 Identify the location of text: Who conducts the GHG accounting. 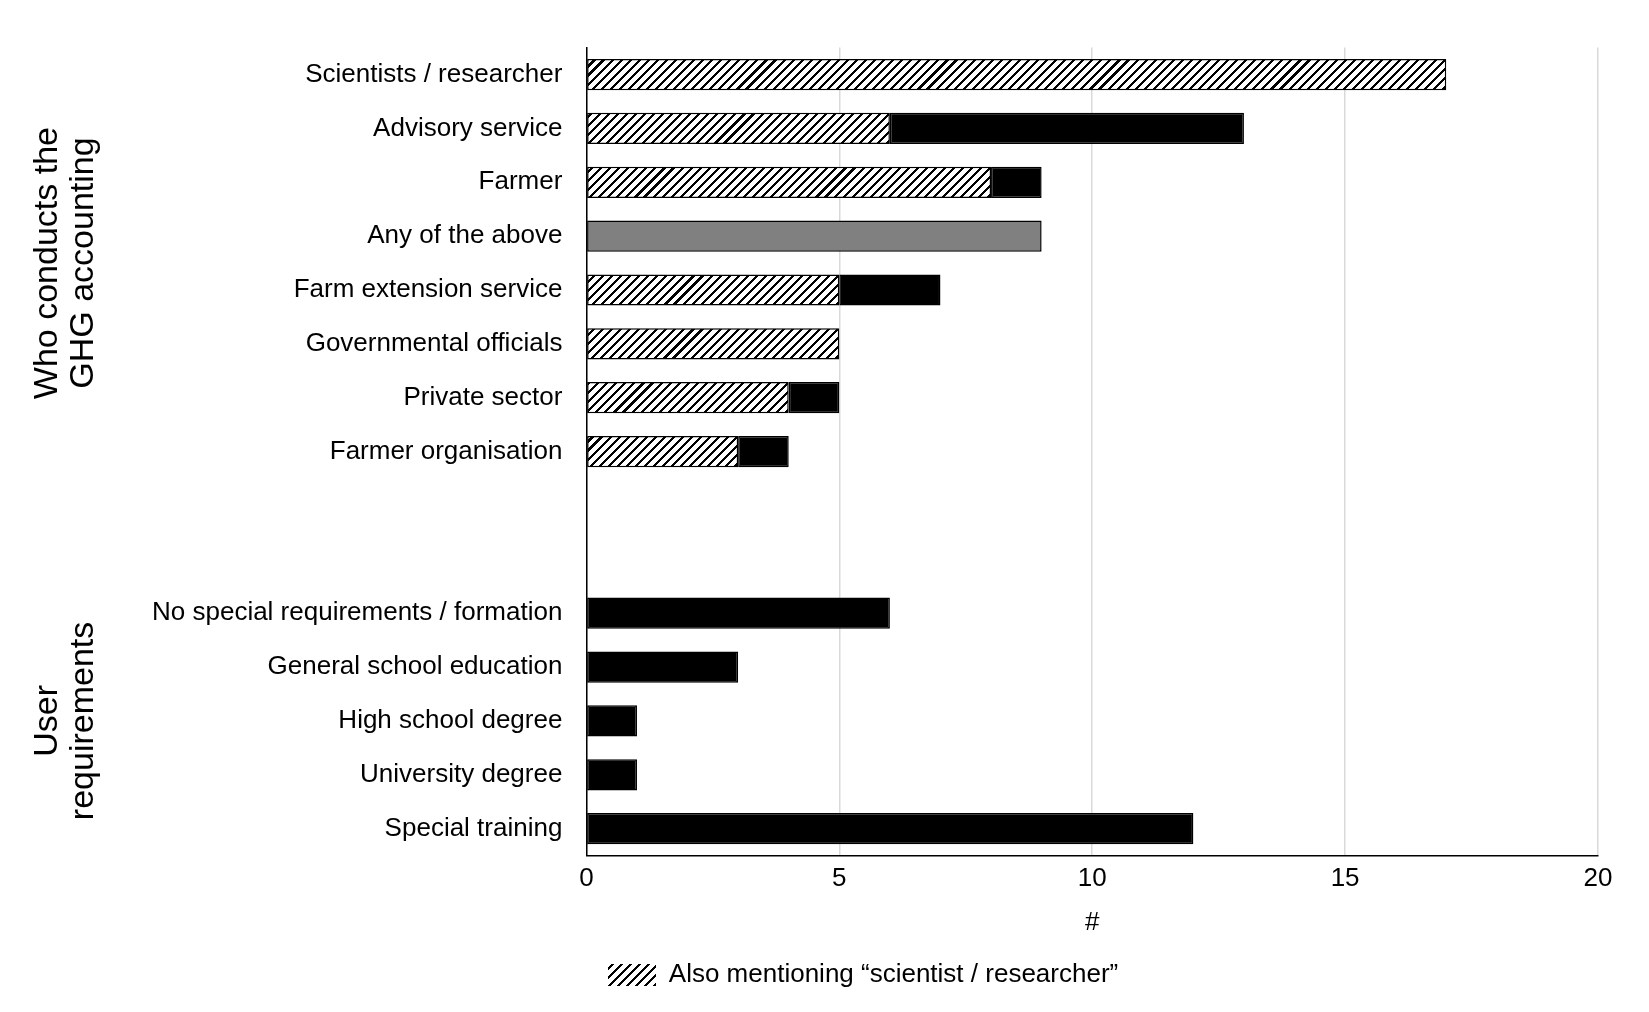
(63, 263).